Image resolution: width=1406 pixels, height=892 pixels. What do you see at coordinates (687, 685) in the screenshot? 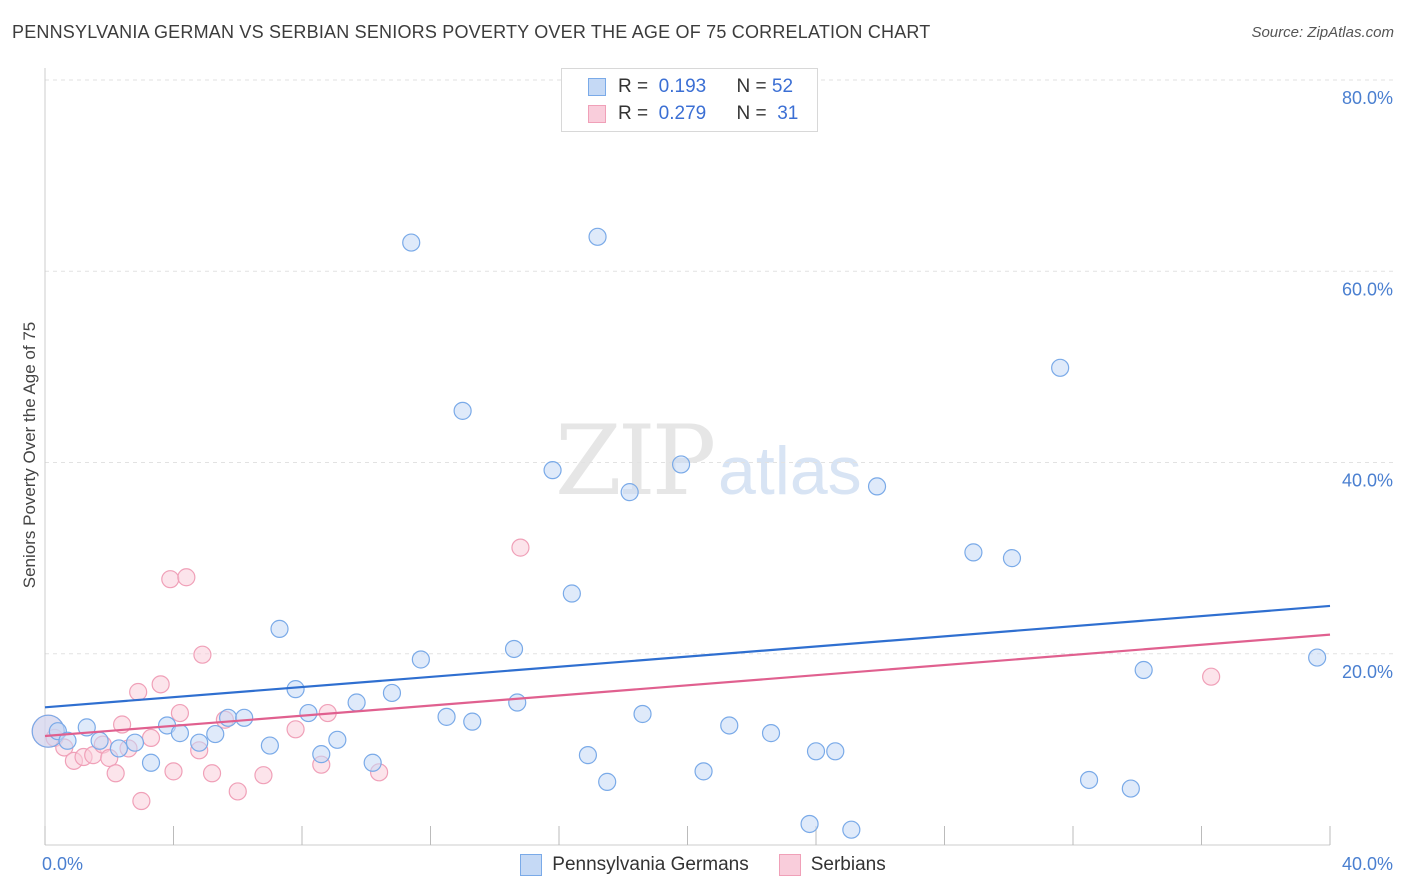
I see `trend-line-serbians` at bounding box center [687, 685].